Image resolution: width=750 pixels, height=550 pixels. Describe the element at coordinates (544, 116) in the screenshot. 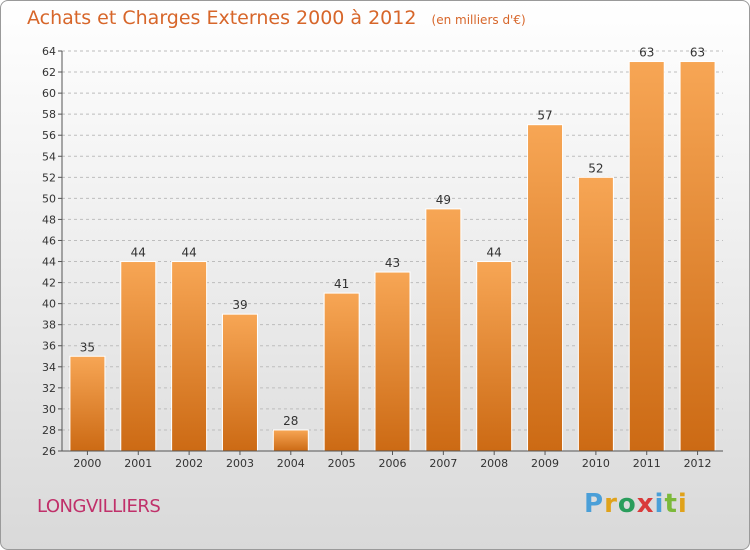

I see `bar-value-label: 57` at that location.